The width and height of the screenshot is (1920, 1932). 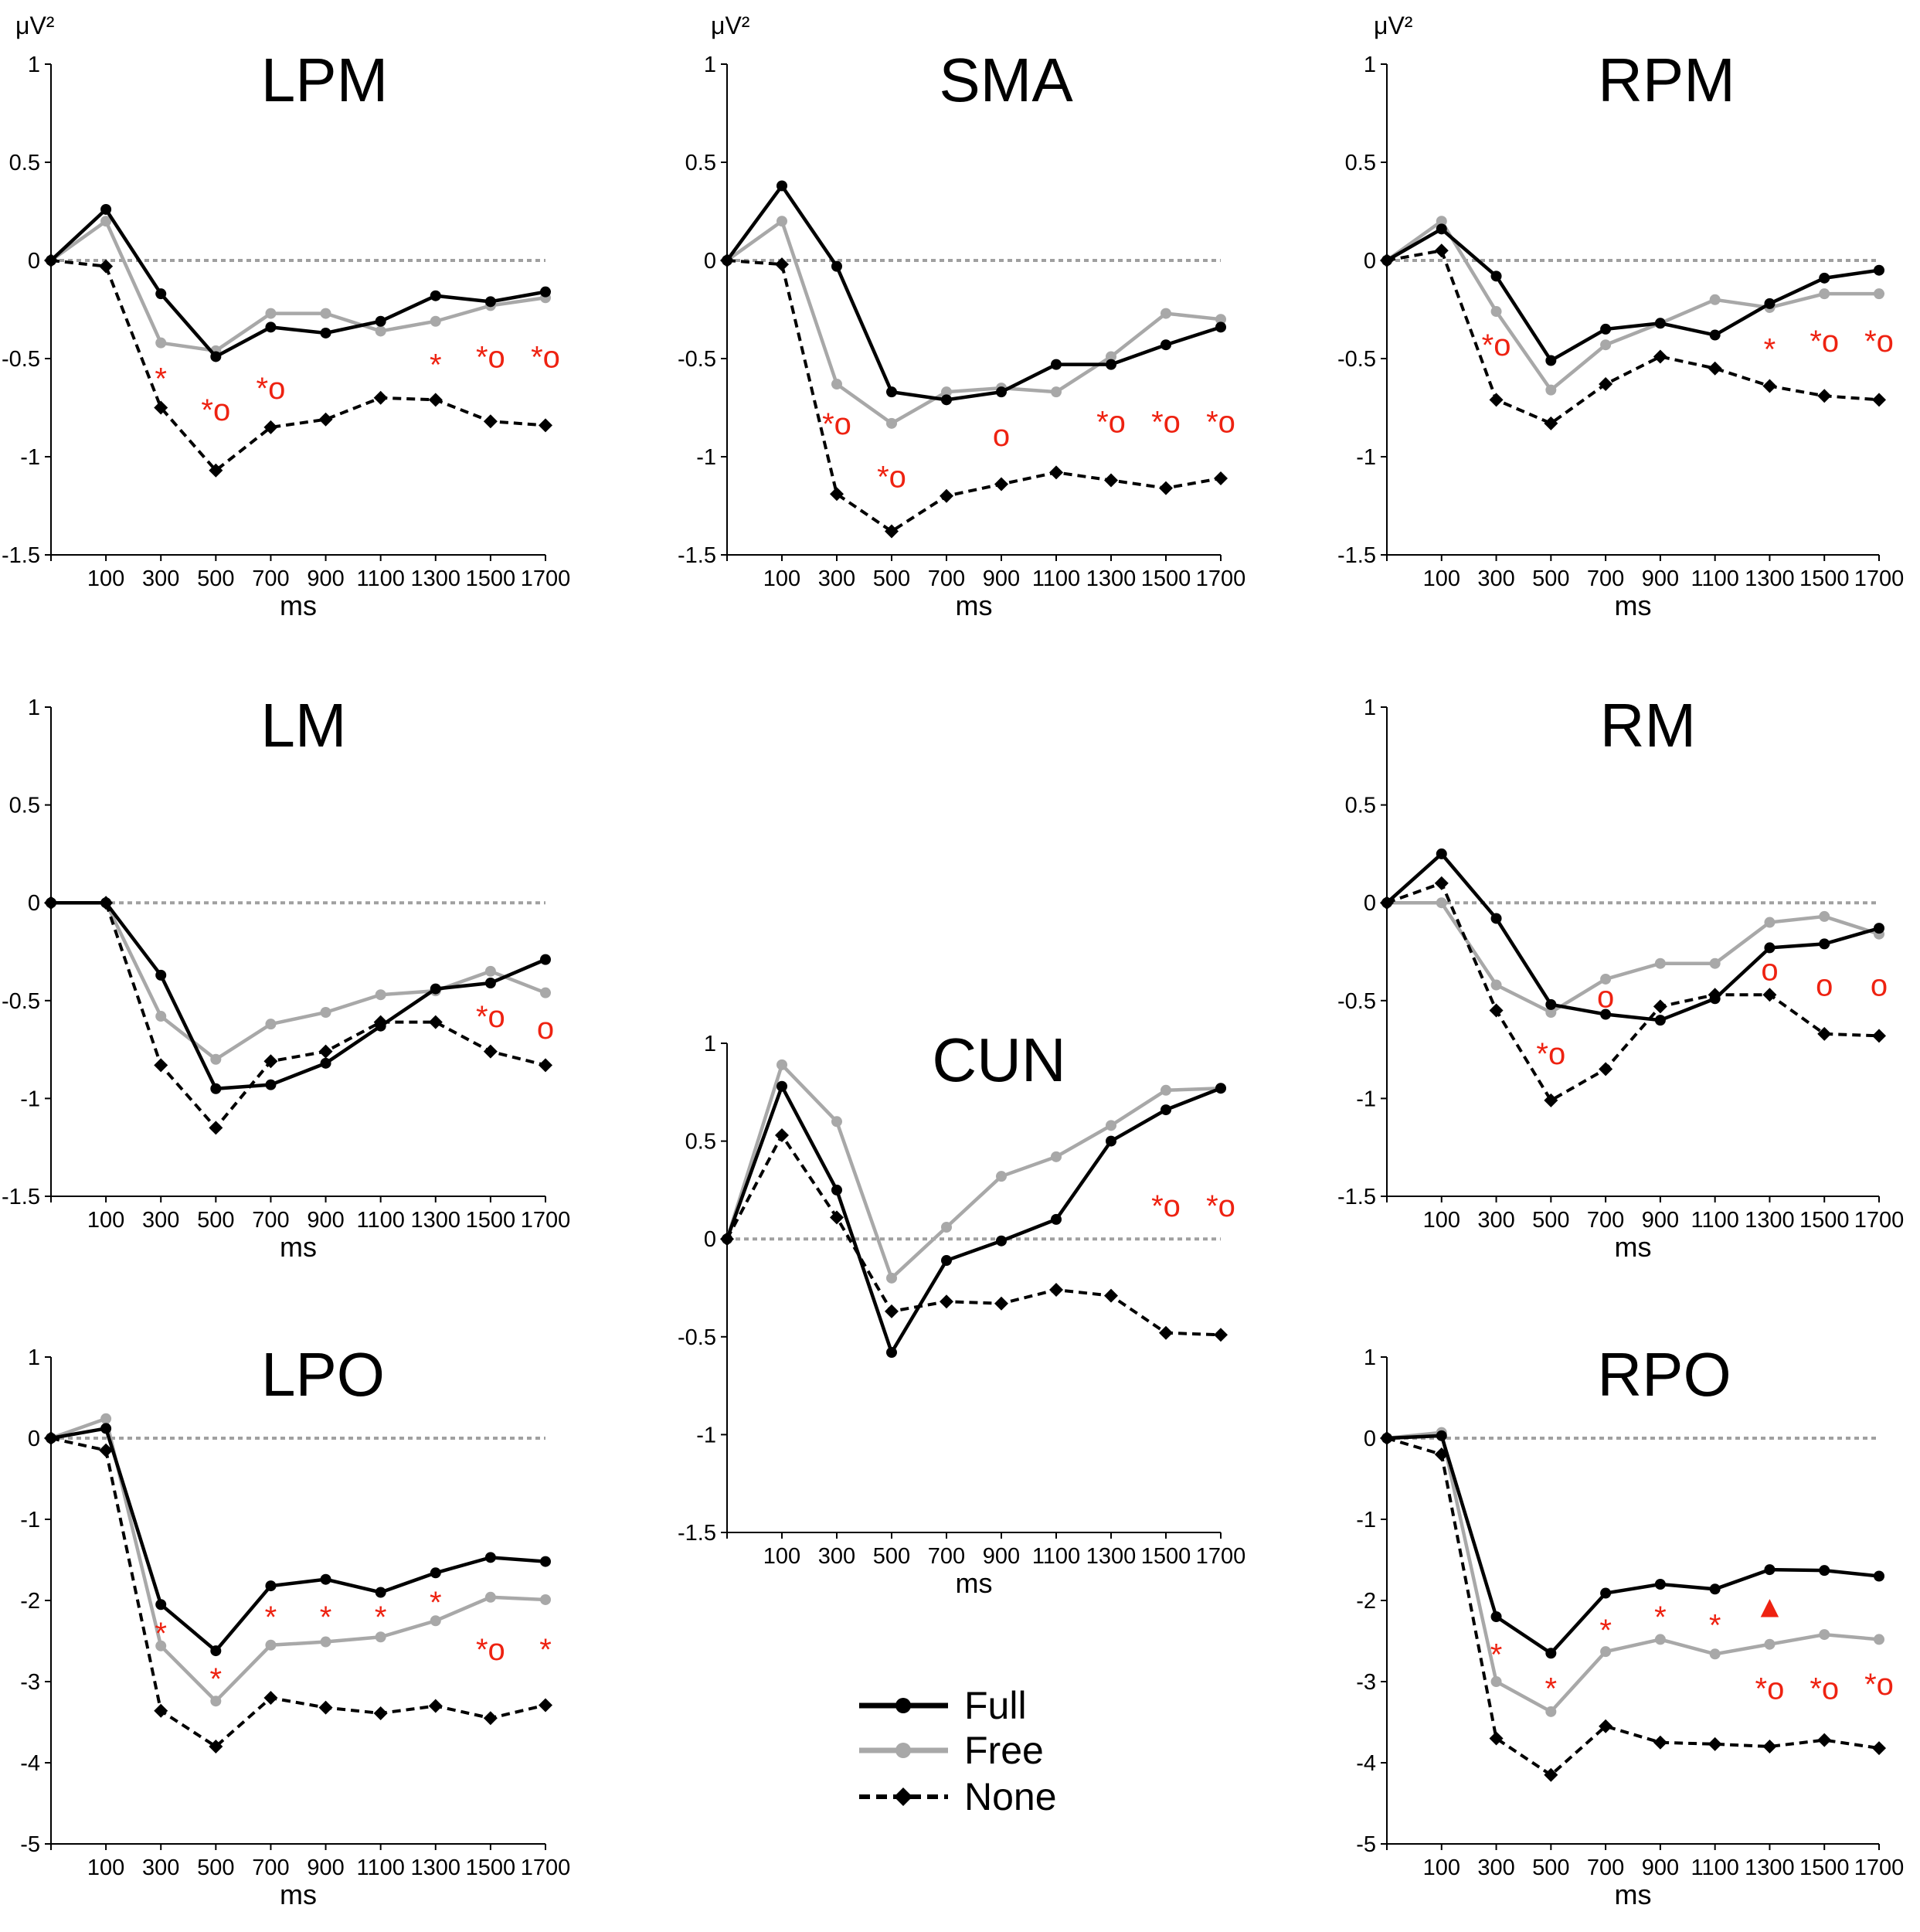 What do you see at coordinates (1370, 65) in the screenshot?
I see `y-tick-label-rpm: 1` at bounding box center [1370, 65].